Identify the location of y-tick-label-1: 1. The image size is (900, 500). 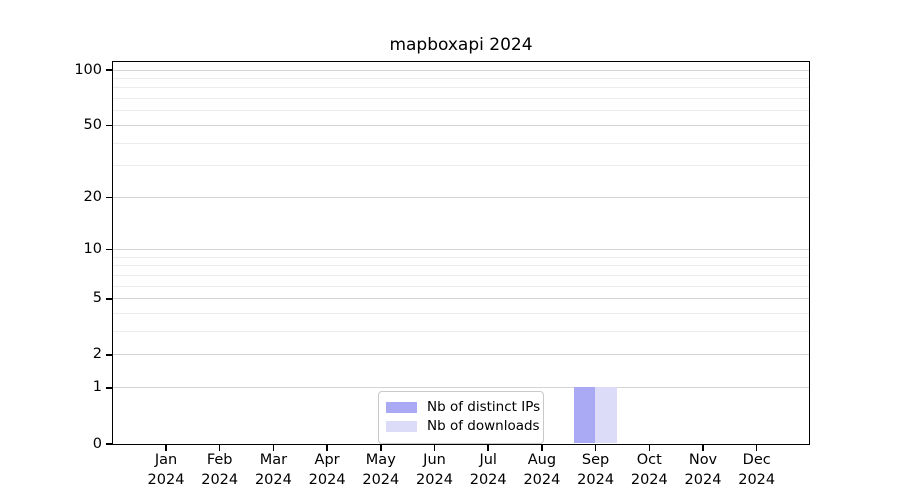
(97, 387).